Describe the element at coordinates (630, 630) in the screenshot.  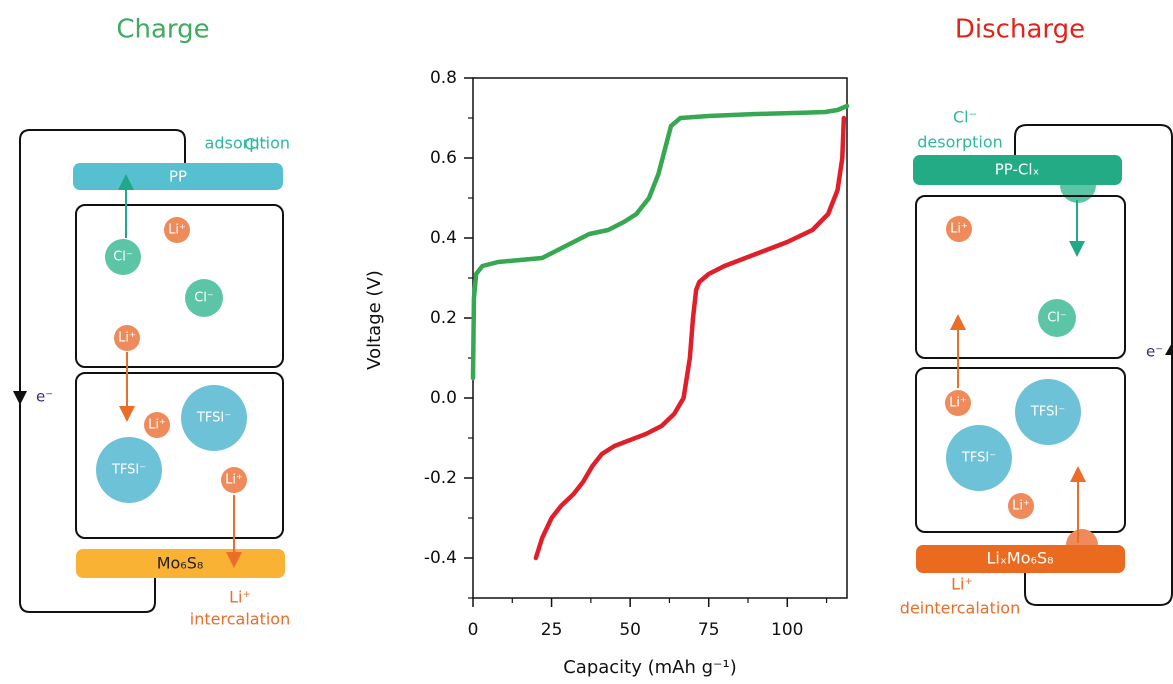
I see `x-tick-label: 50` at that location.